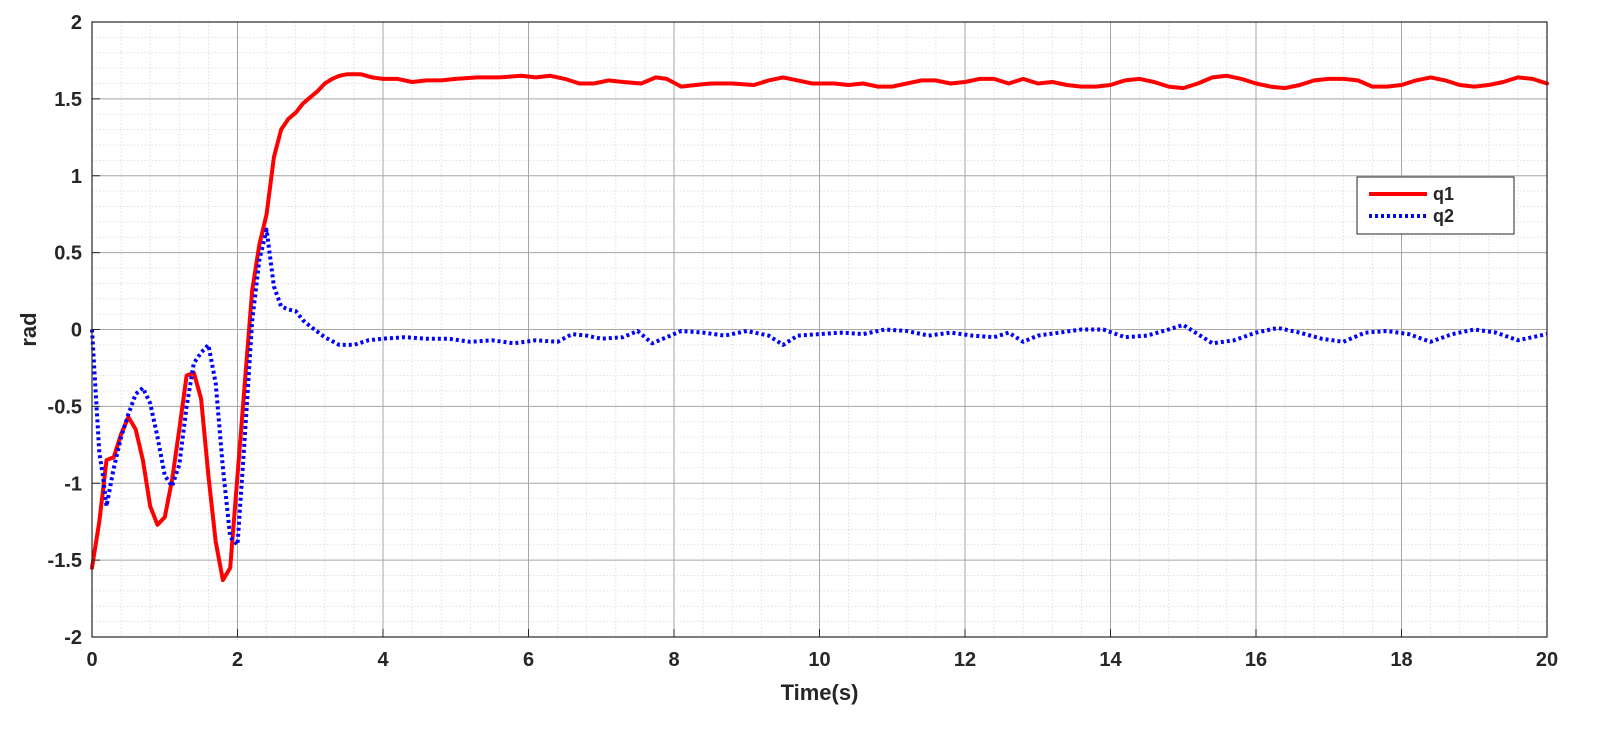 The width and height of the screenshot is (1602, 731). I want to click on legend-label-q2: q2, so click(1443, 216).